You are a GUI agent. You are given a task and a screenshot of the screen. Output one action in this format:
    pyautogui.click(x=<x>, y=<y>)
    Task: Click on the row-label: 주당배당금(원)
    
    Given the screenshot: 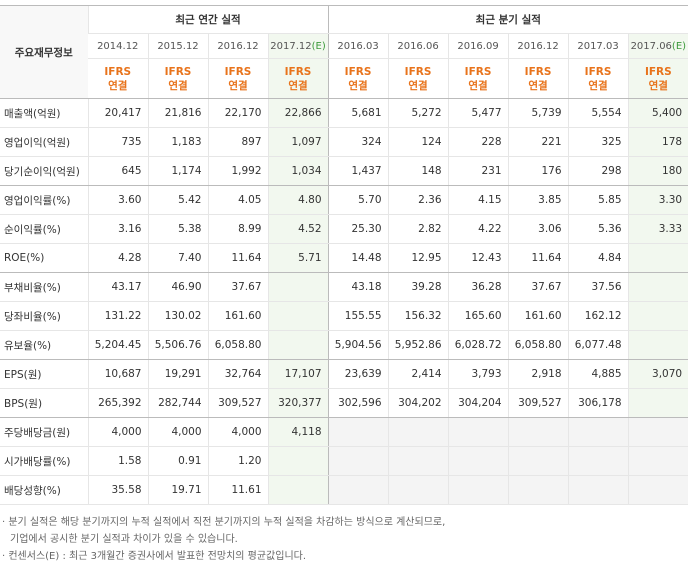 What is the action you would take?
    pyautogui.click(x=44, y=432)
    